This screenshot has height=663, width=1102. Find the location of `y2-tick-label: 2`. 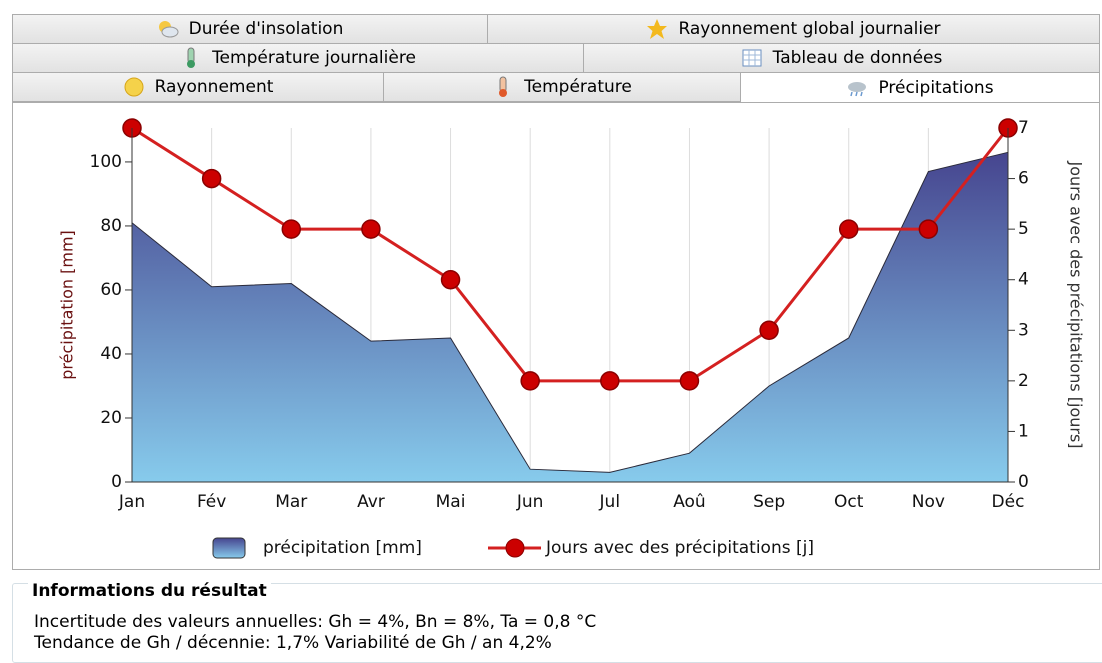

y2-tick-label: 2 is located at coordinates (1023, 381).